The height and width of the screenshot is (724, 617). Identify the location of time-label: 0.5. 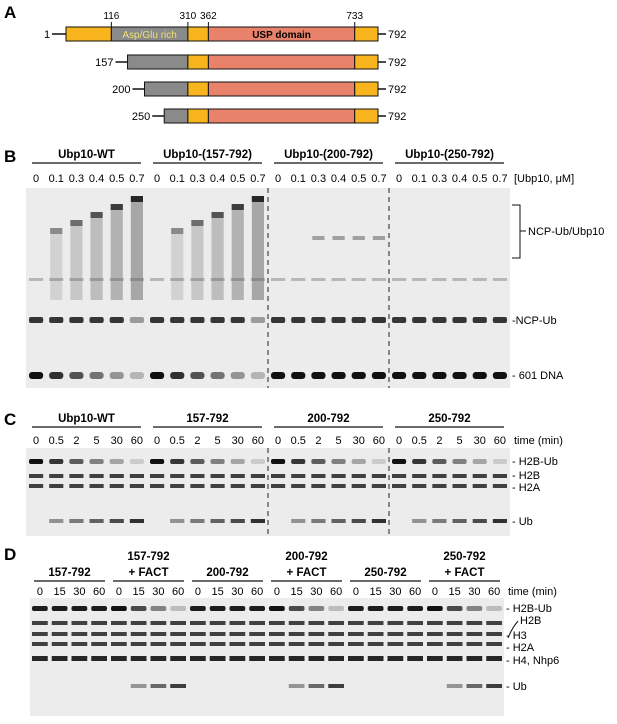
(56, 441).